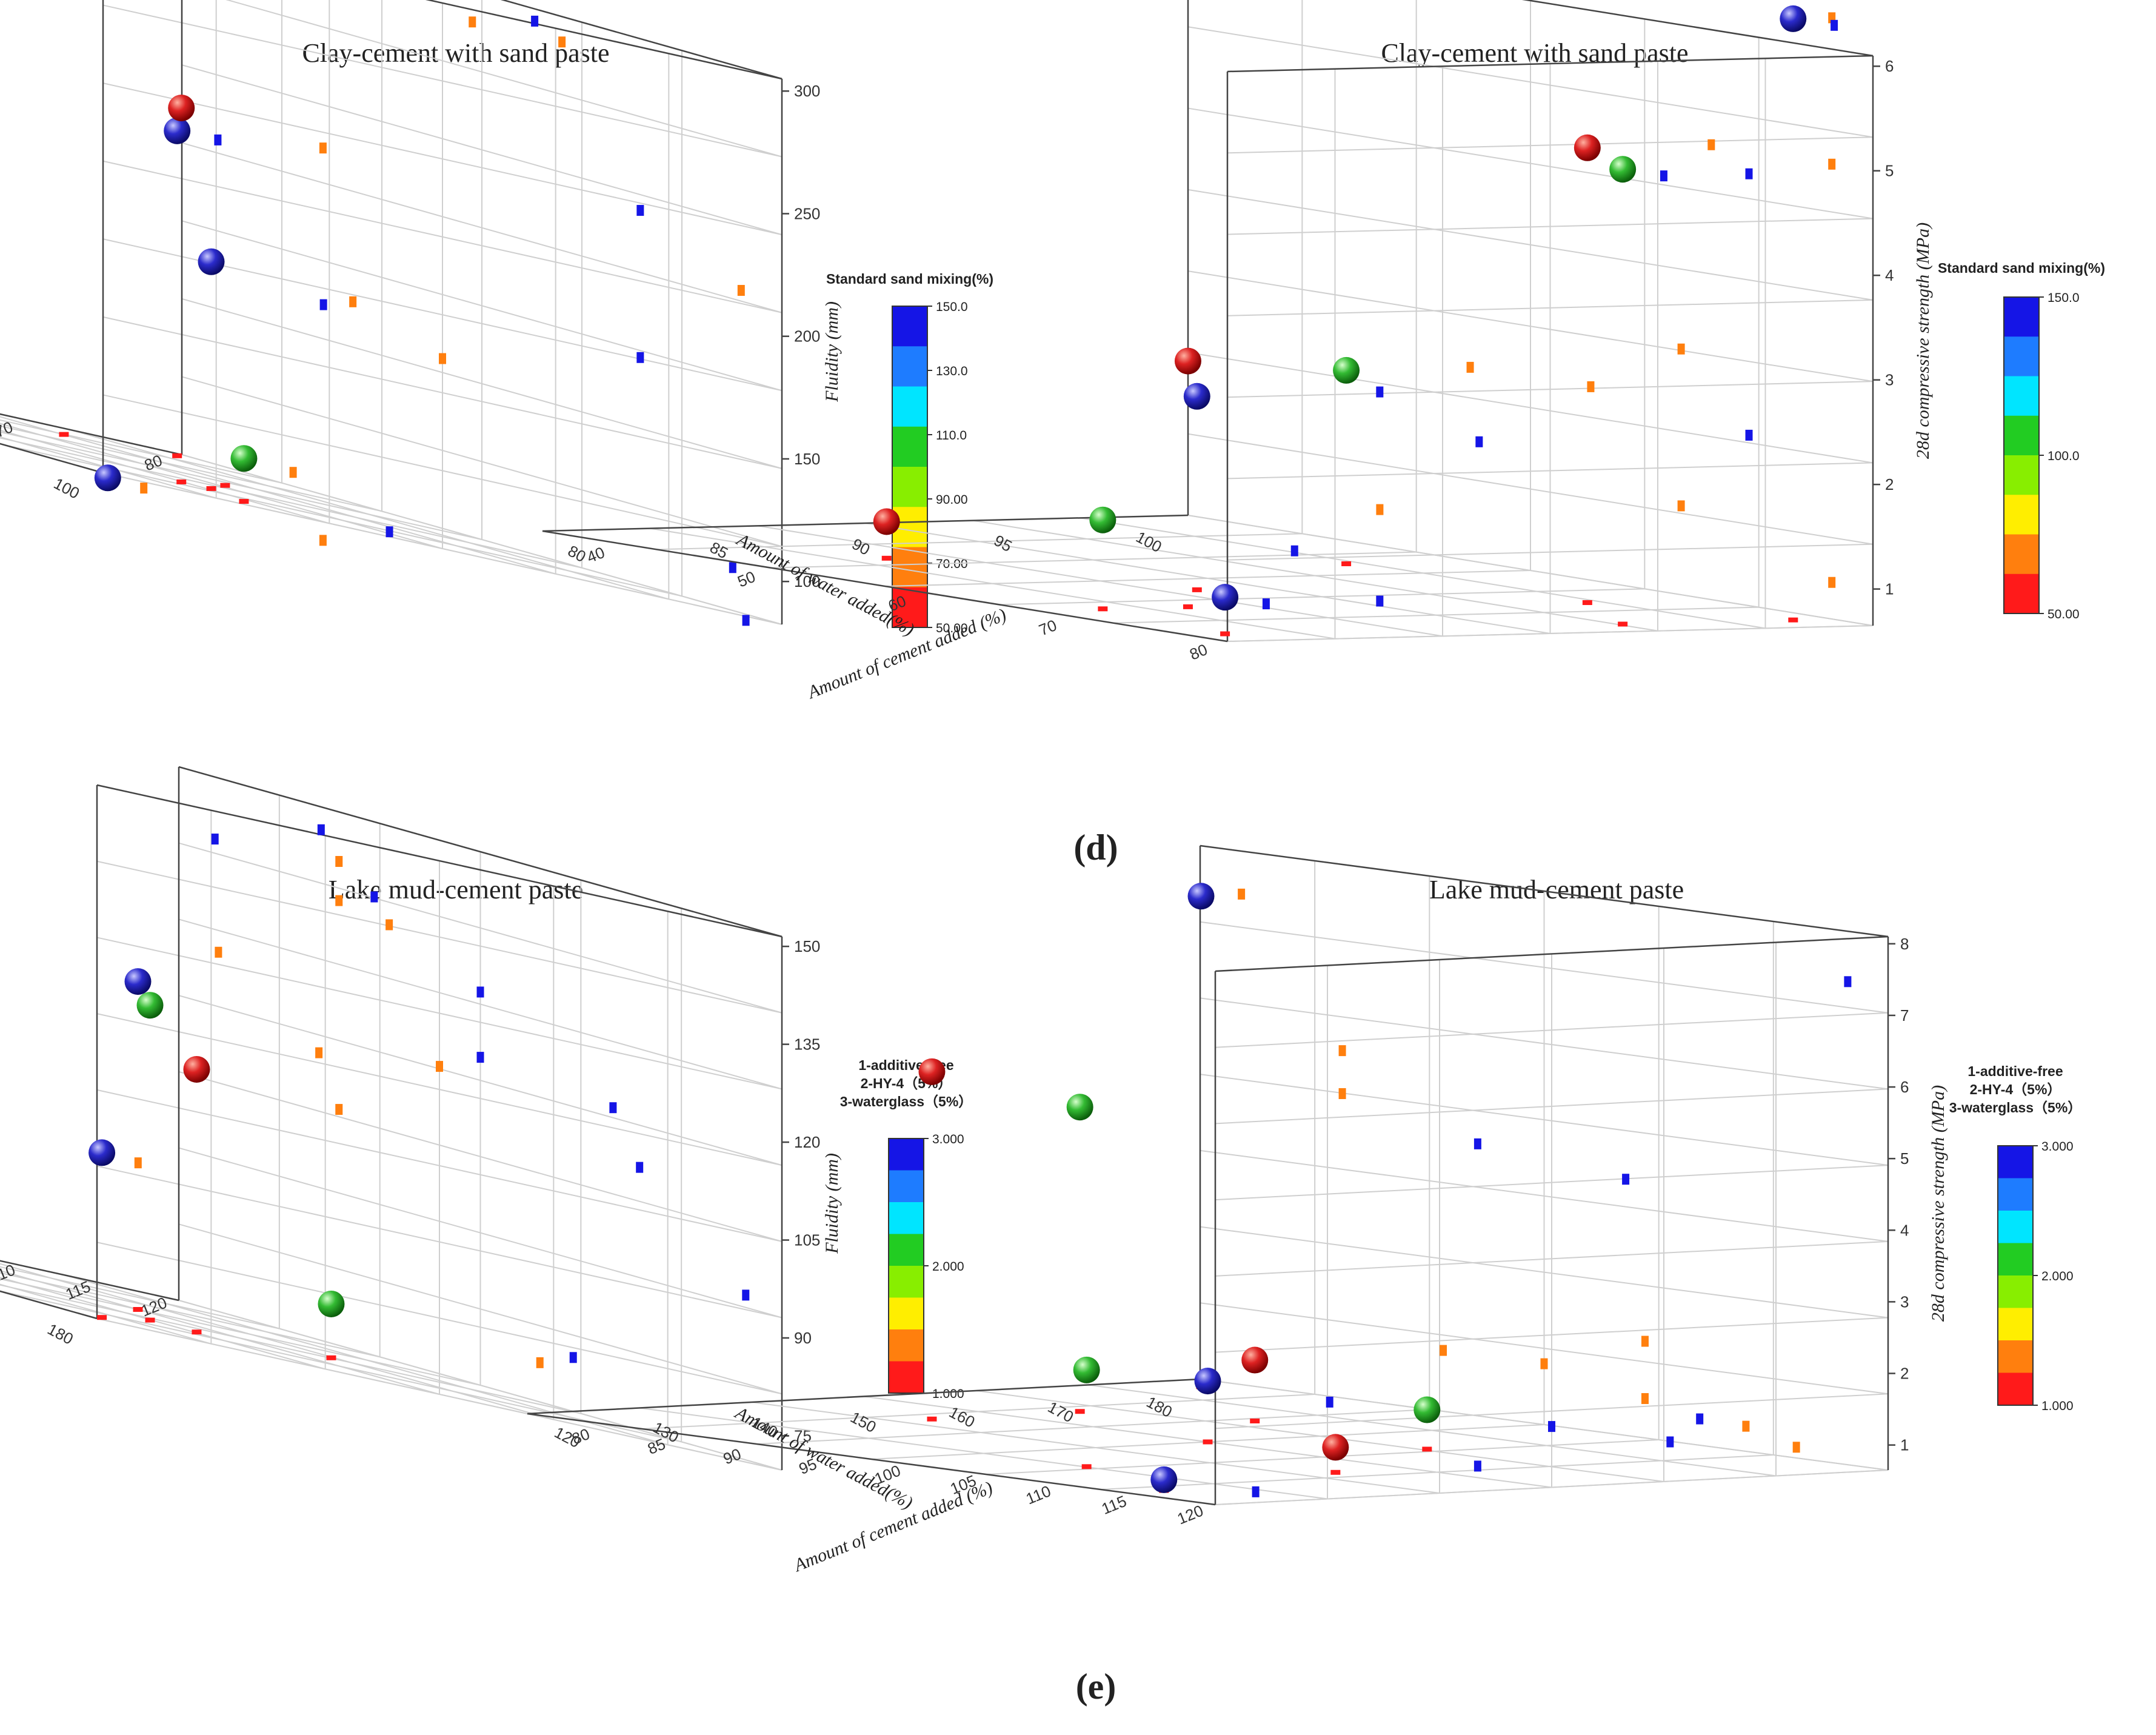 This screenshot has height=1735, width=2156. I want to click on z-tick-label: 8, so click(1904, 944).